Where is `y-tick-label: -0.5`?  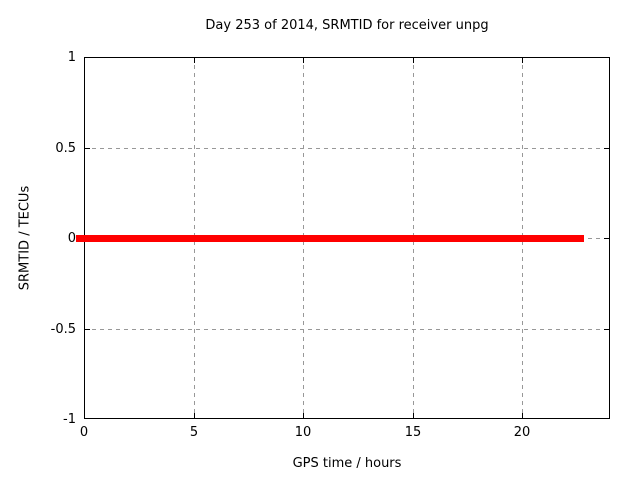
y-tick-label: -0.5 is located at coordinates (63, 329).